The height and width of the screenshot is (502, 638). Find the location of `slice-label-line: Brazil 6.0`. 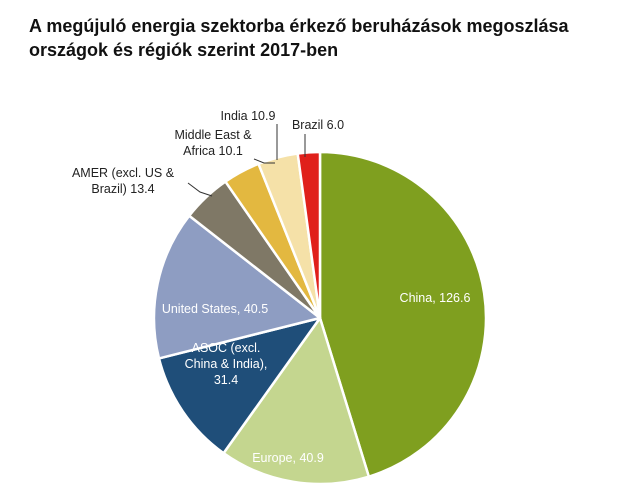

slice-label-line: Brazil 6.0 is located at coordinates (318, 125).